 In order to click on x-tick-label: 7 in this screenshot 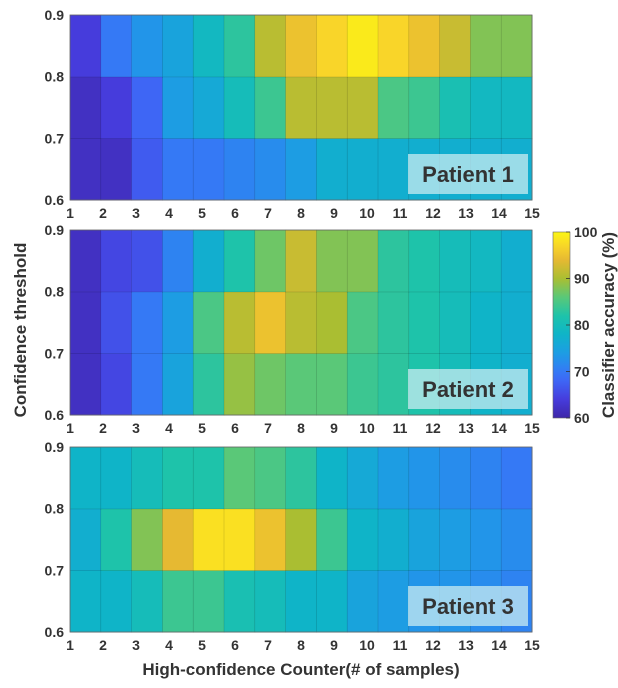, I will do `click(268, 645)`.